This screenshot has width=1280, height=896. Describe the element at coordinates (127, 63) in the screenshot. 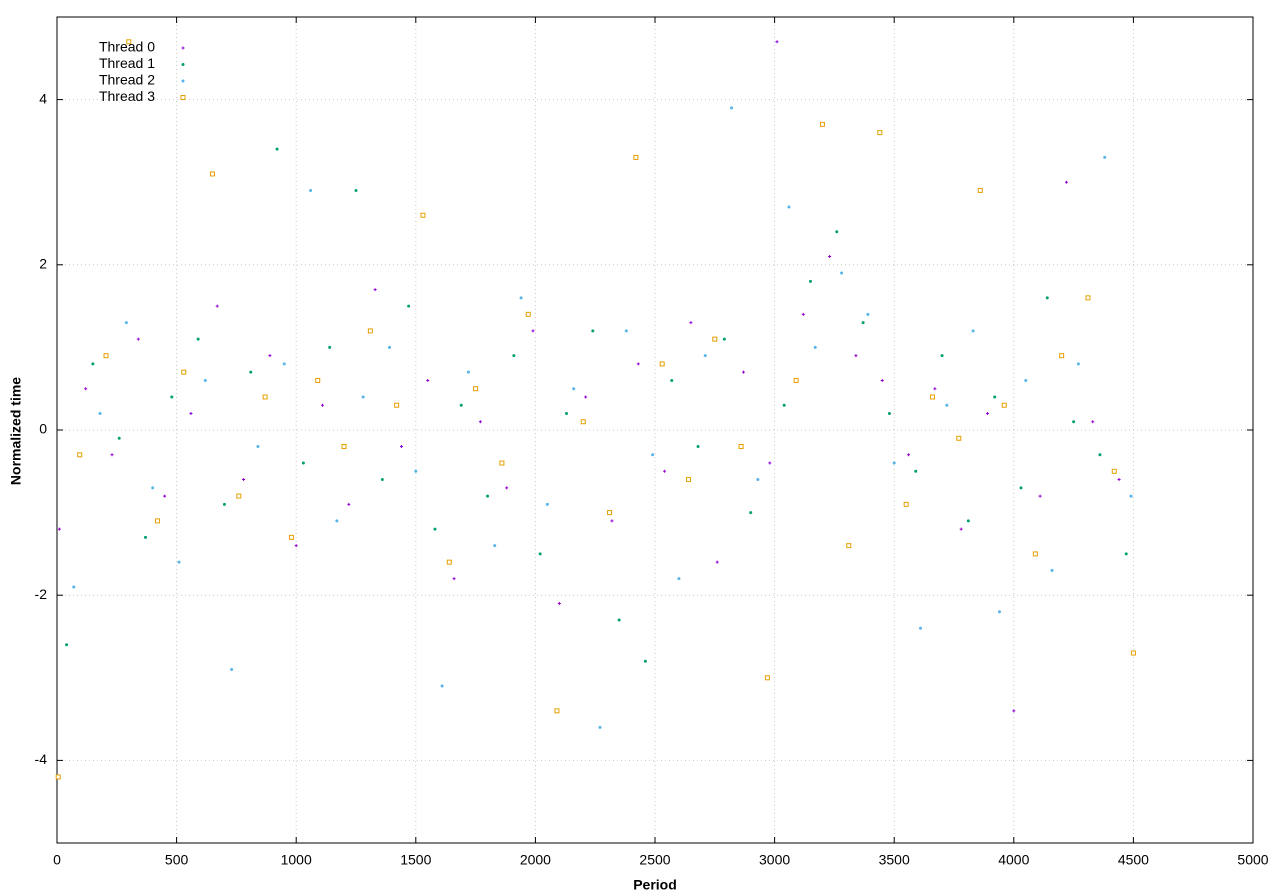

I see `legend-label: Thread 1` at that location.